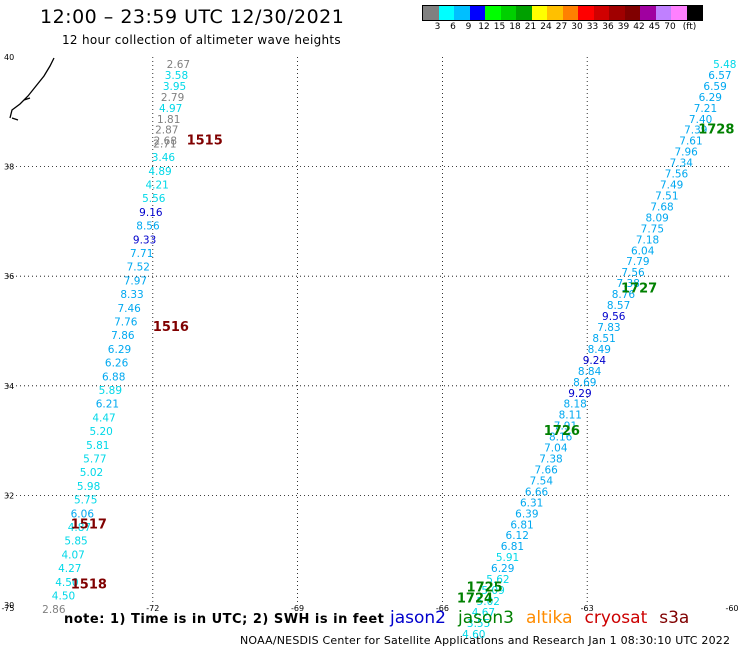  I want to click on wave-height-label: 7.46, so click(129, 309).